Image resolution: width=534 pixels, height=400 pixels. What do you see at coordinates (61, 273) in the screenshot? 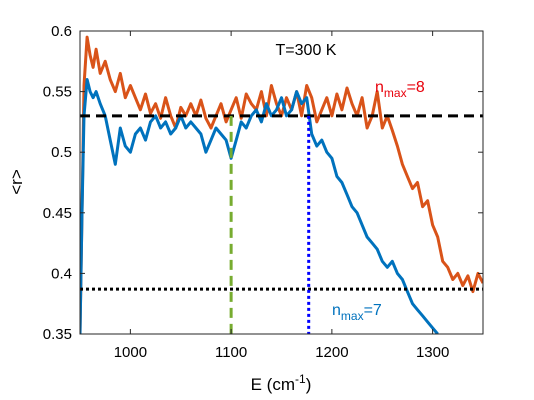
I see `y-tick-label-1: 0.4` at bounding box center [61, 273].